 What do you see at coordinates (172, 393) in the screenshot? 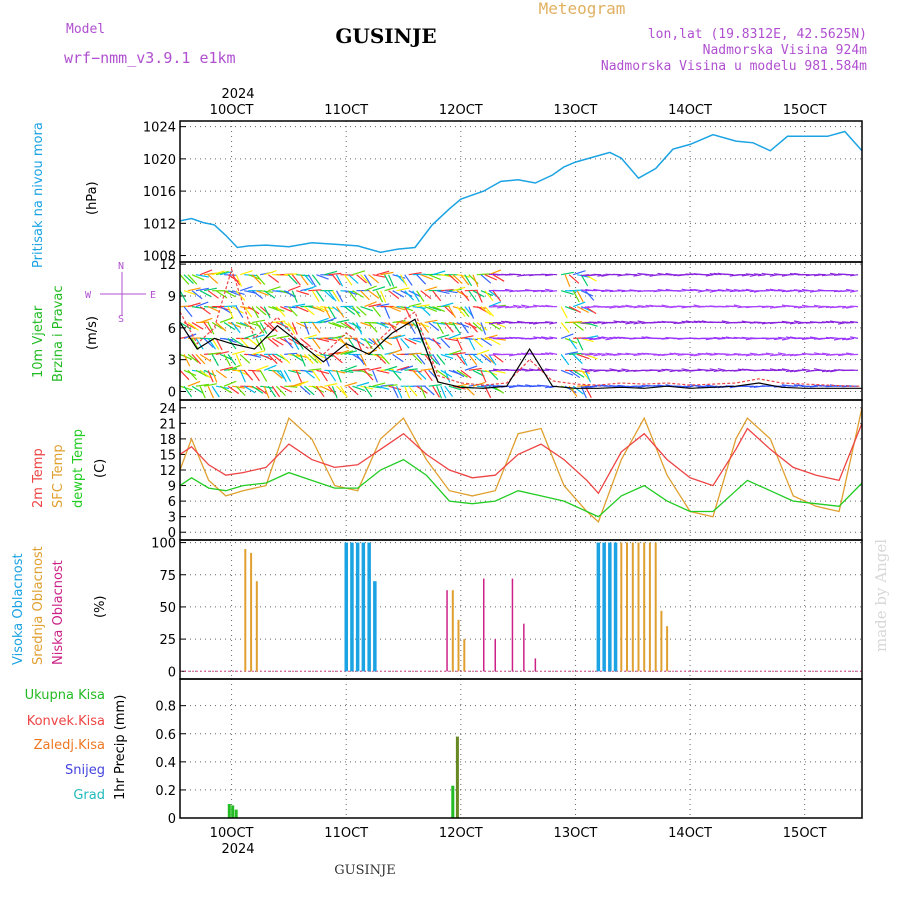
I see `wind-tick-label-0: 0` at bounding box center [172, 393].